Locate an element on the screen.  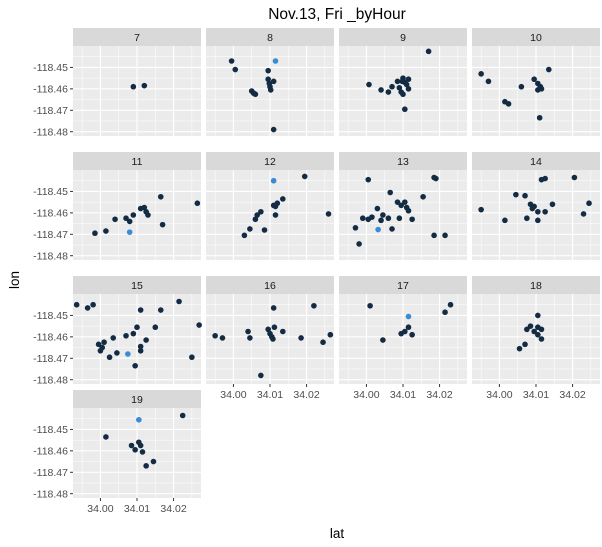
facet-panel-14: 14 is located at coordinates (536, 206).